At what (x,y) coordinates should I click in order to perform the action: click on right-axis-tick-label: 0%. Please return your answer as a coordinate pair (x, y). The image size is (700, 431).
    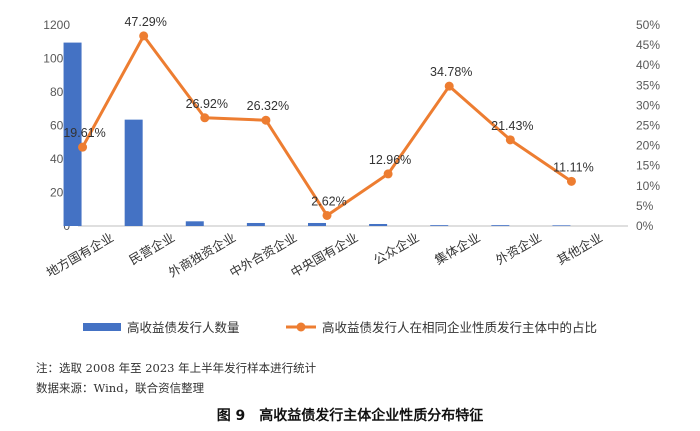
    Looking at the image, I should click on (645, 226).